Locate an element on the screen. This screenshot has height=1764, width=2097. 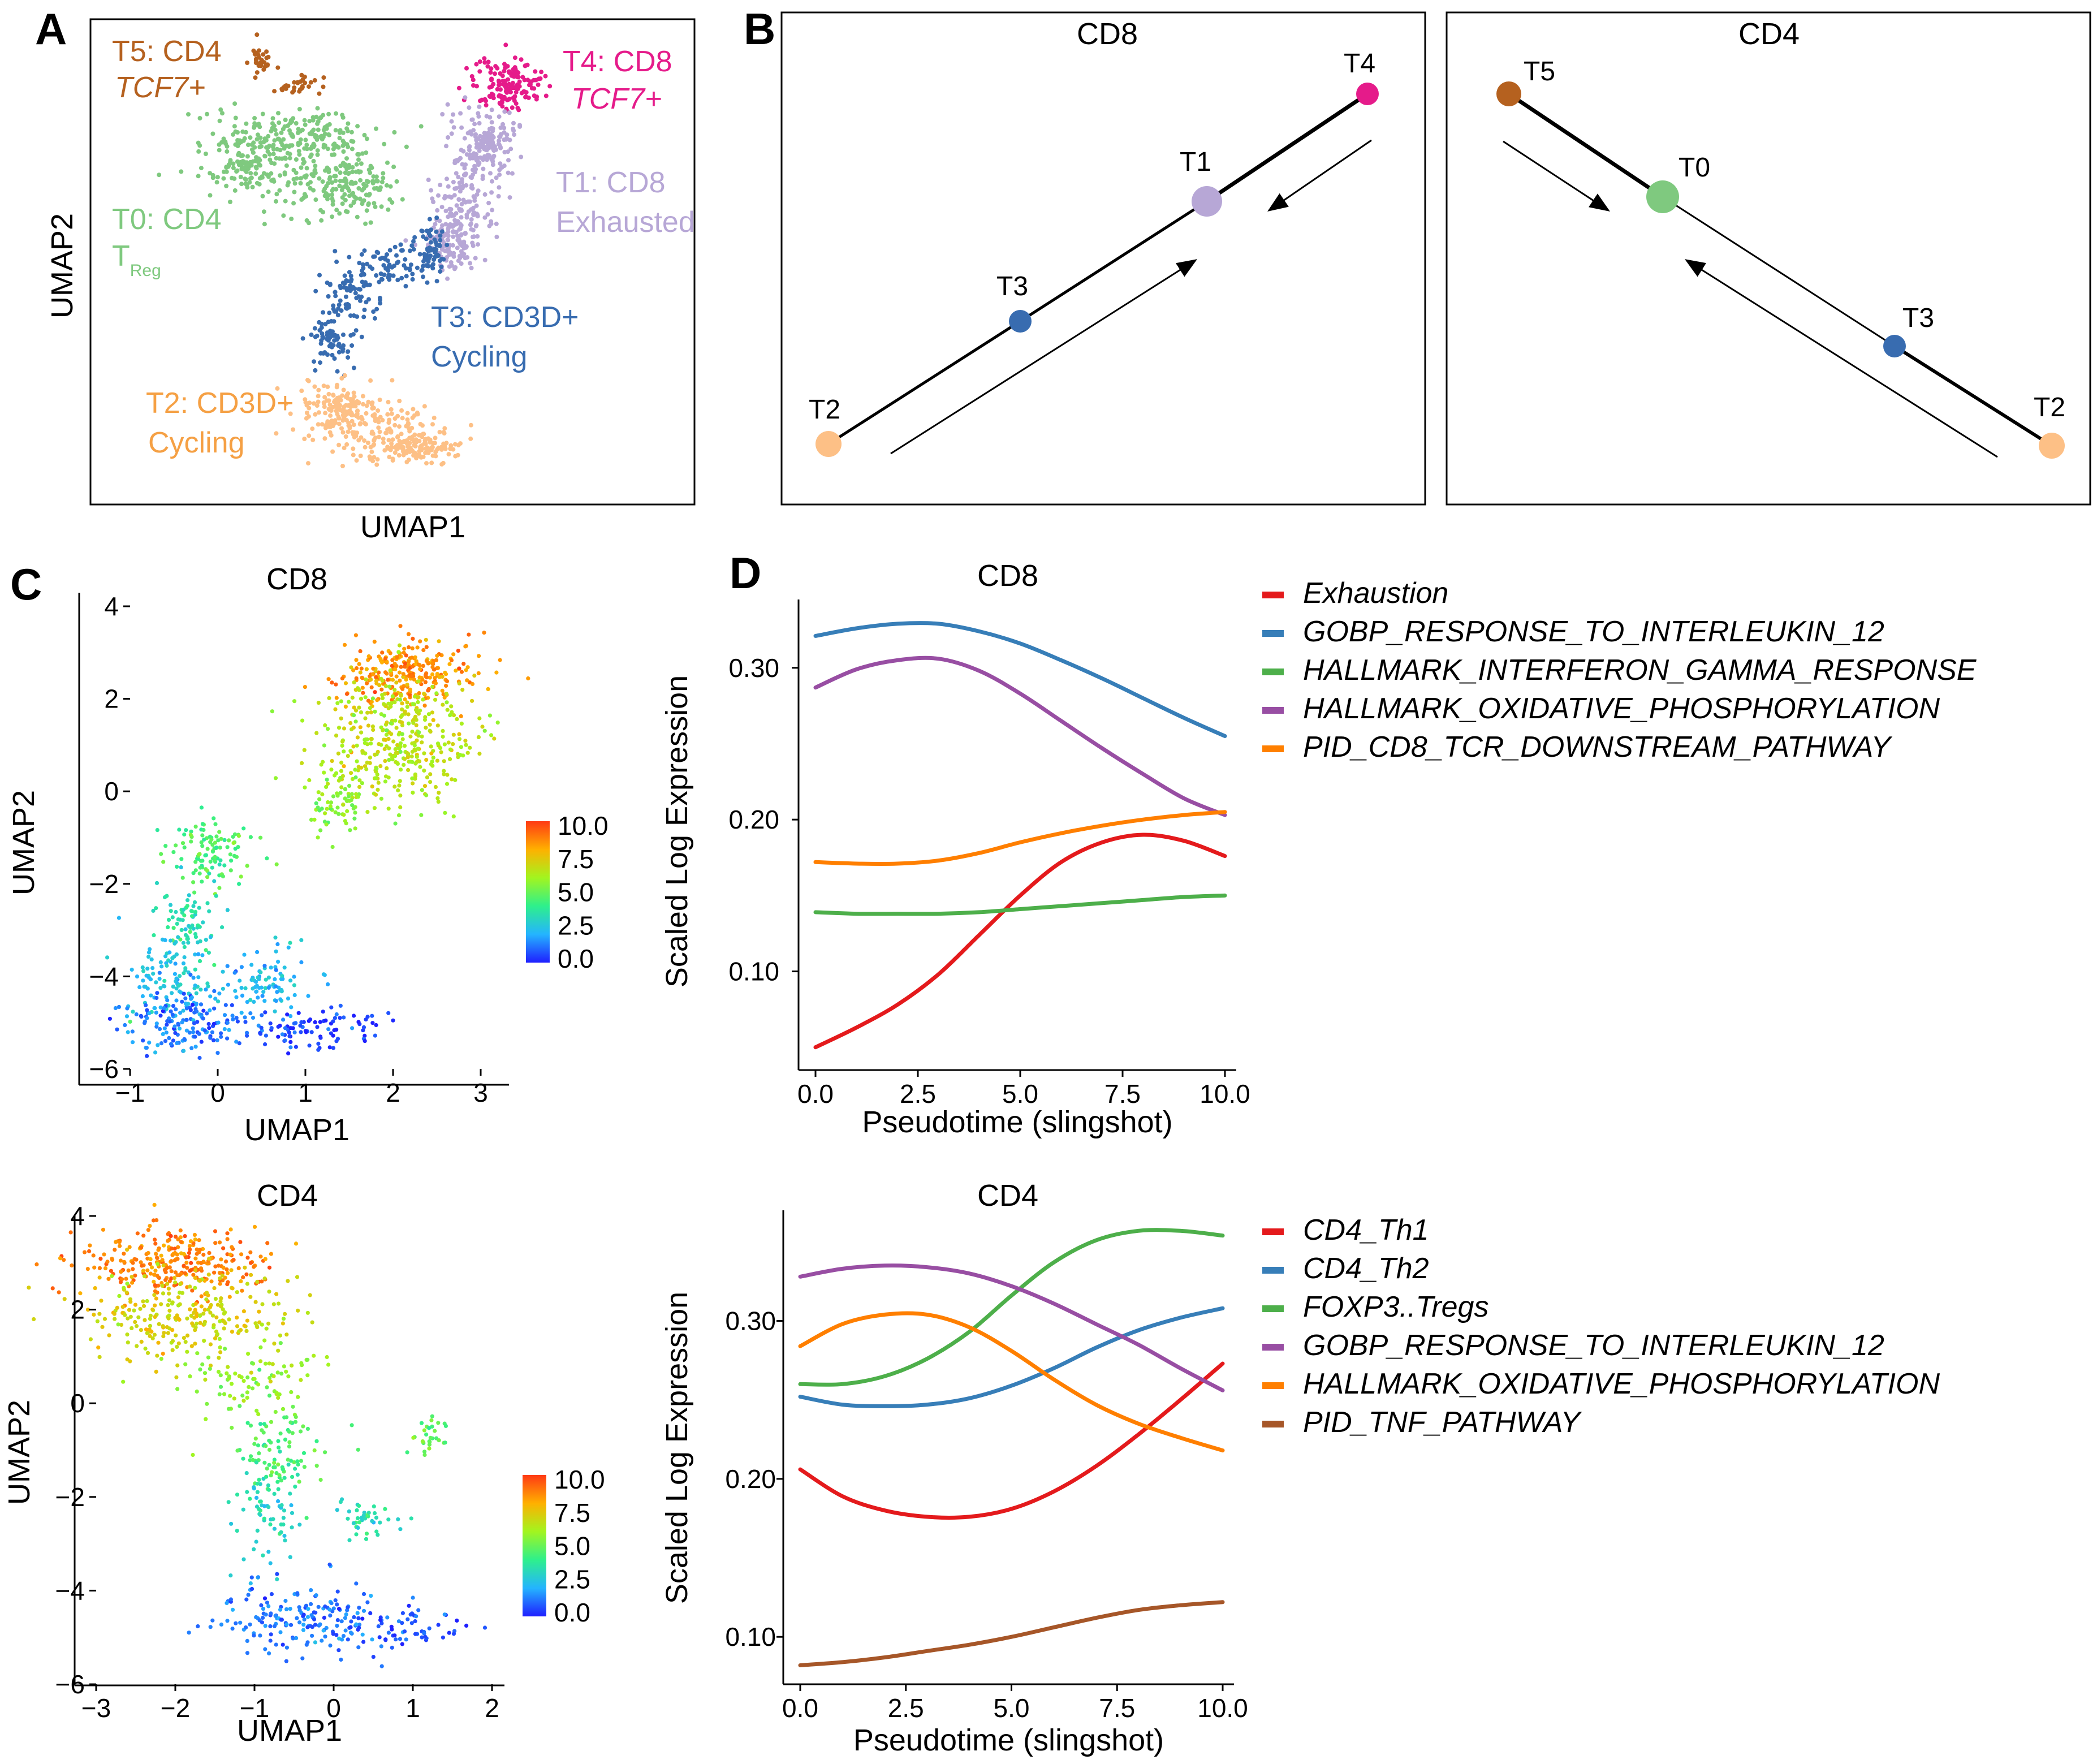
cluster-label-t1: T1: CD8 is located at coordinates (611, 182).